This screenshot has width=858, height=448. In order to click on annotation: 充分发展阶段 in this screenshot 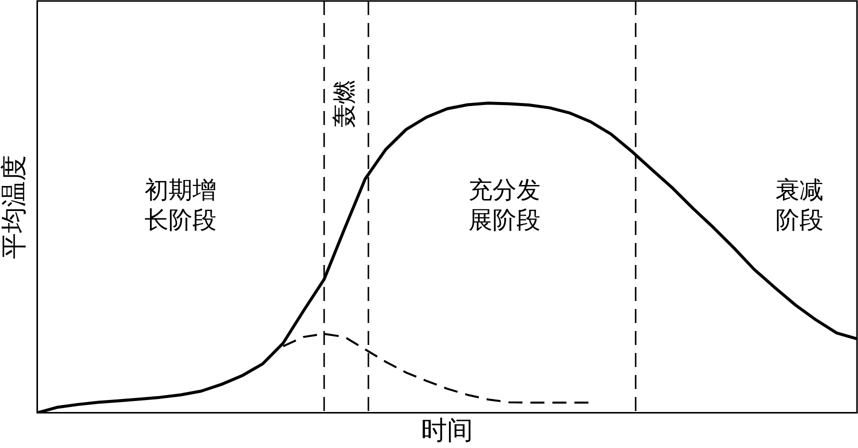, I will do `click(504, 205)`.